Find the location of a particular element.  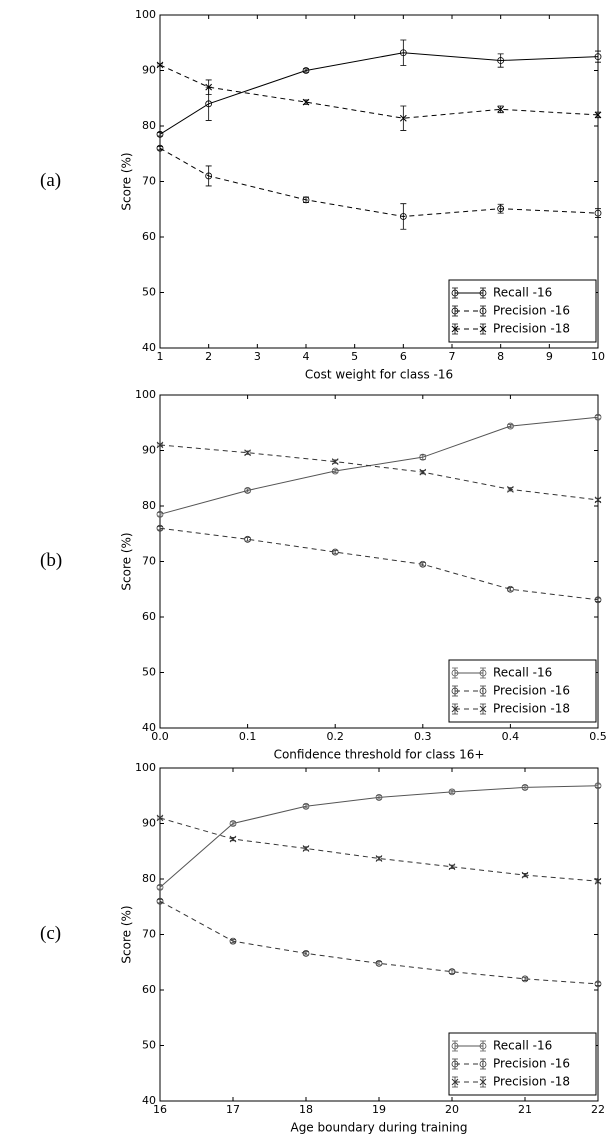

x-tick-label: 0.0 is located at coordinates (160, 736).